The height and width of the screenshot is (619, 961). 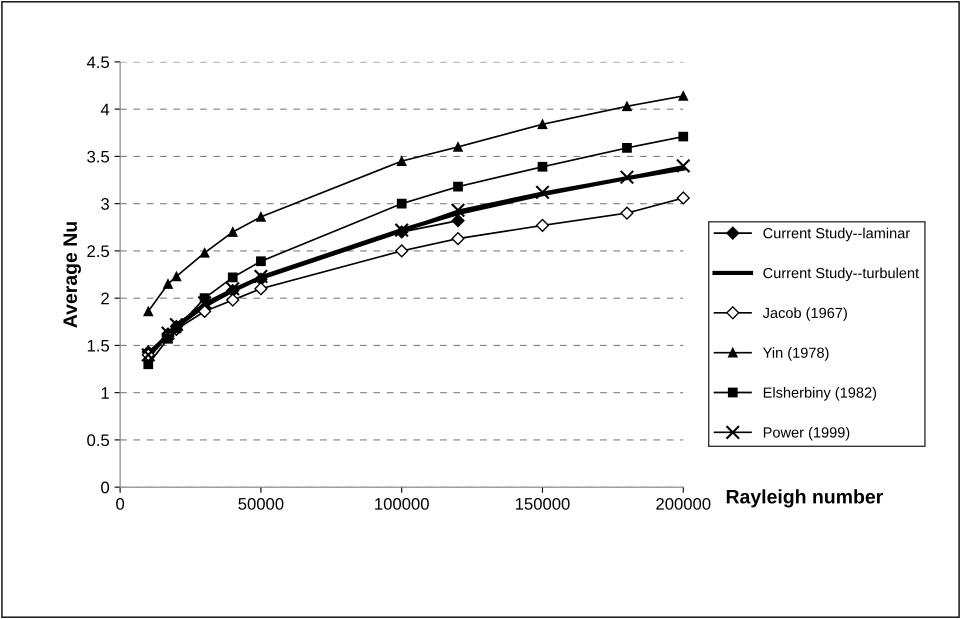 What do you see at coordinates (804, 498) in the screenshot?
I see `x-axis-title: Rayleigh number` at bounding box center [804, 498].